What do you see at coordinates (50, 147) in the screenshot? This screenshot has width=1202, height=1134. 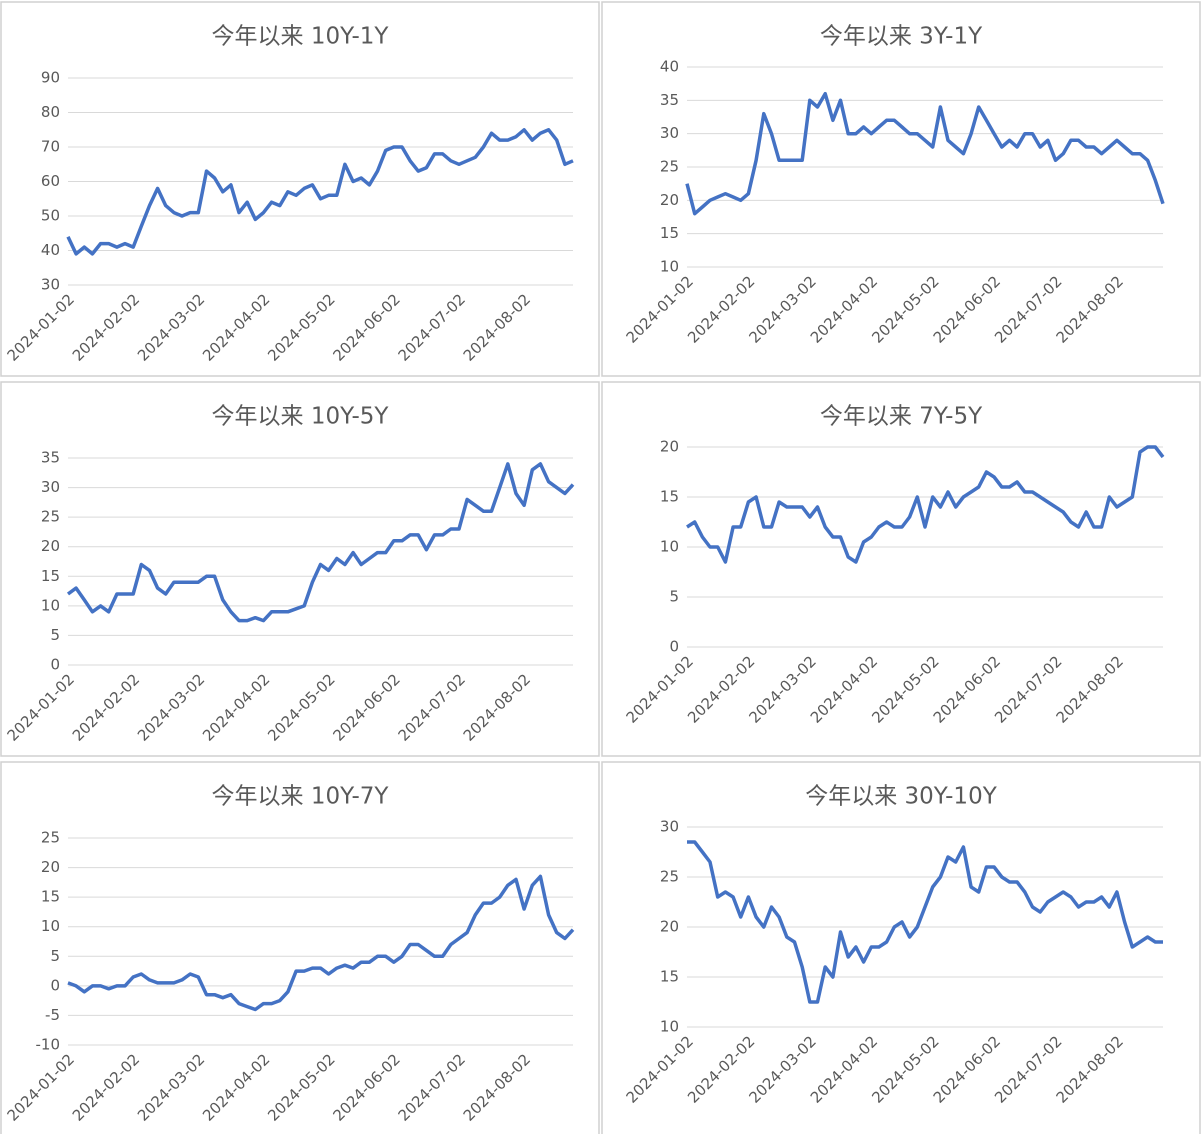 I see `y-tick-label: 70` at bounding box center [50, 147].